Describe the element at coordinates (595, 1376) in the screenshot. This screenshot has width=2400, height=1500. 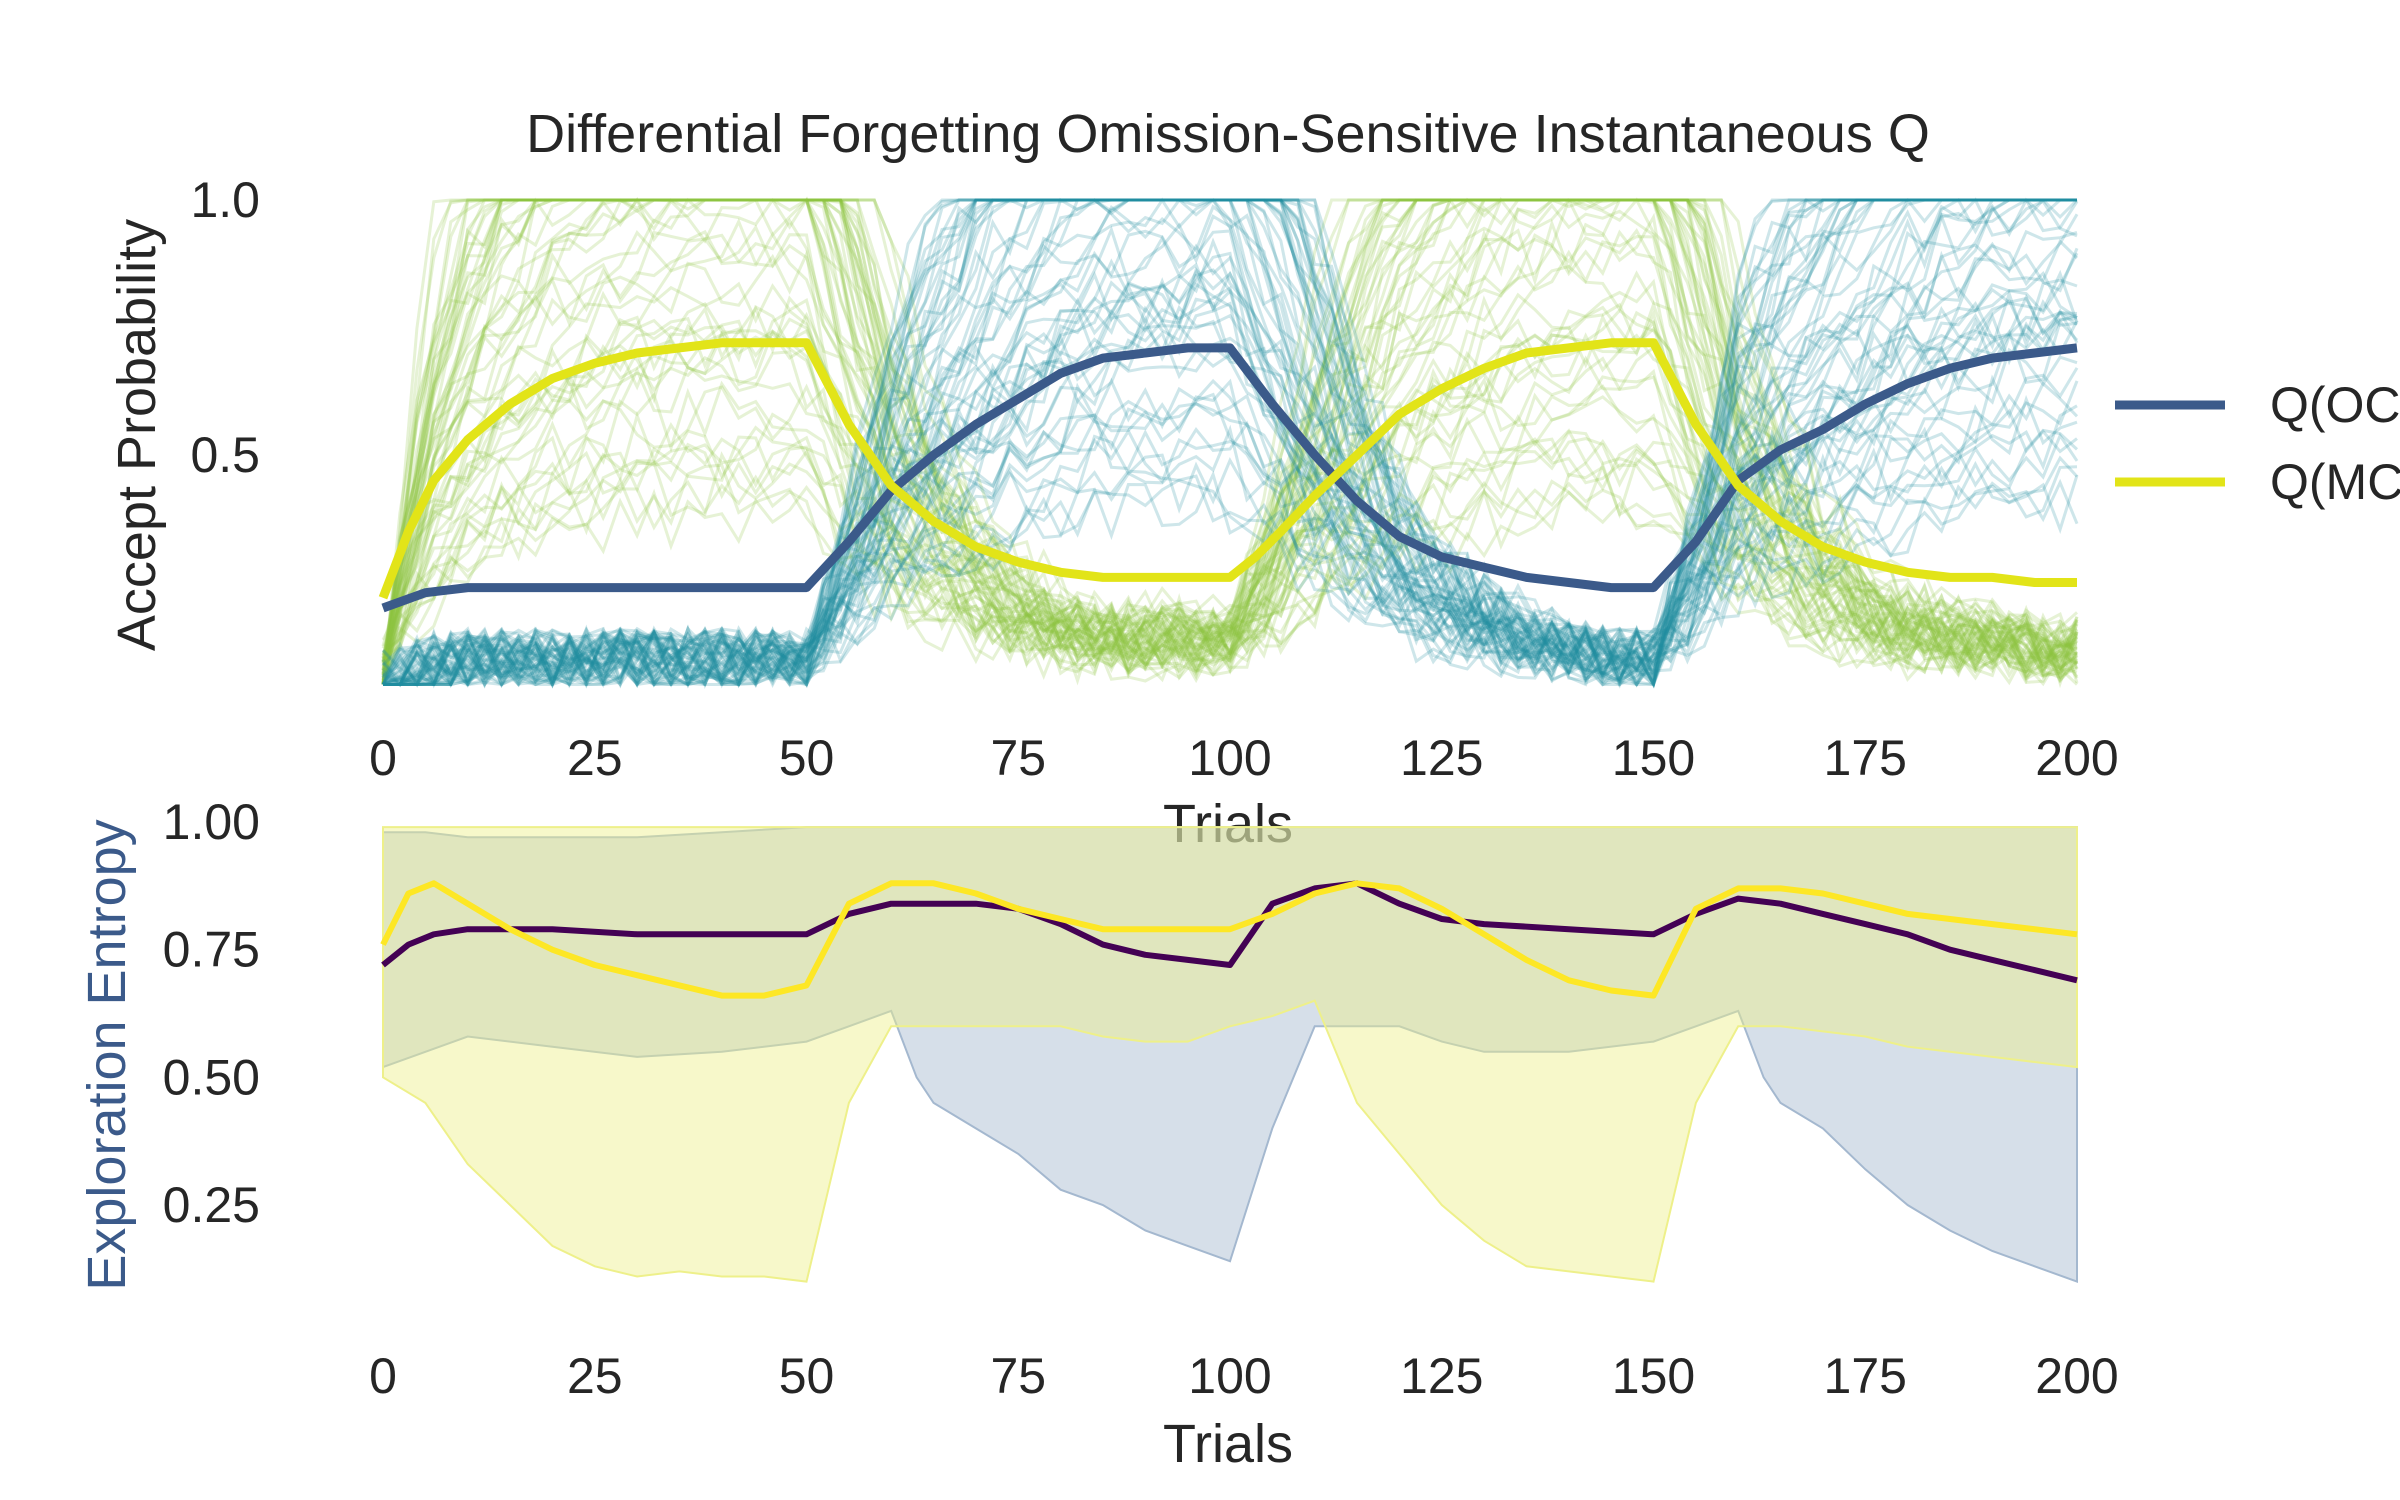
I see `x-tick-label: 25` at that location.